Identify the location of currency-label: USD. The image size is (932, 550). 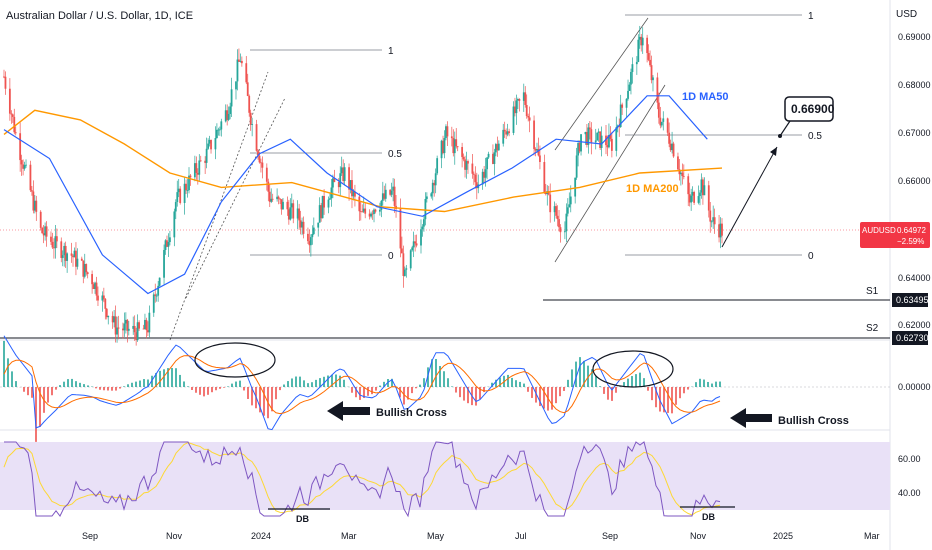
(907, 14).